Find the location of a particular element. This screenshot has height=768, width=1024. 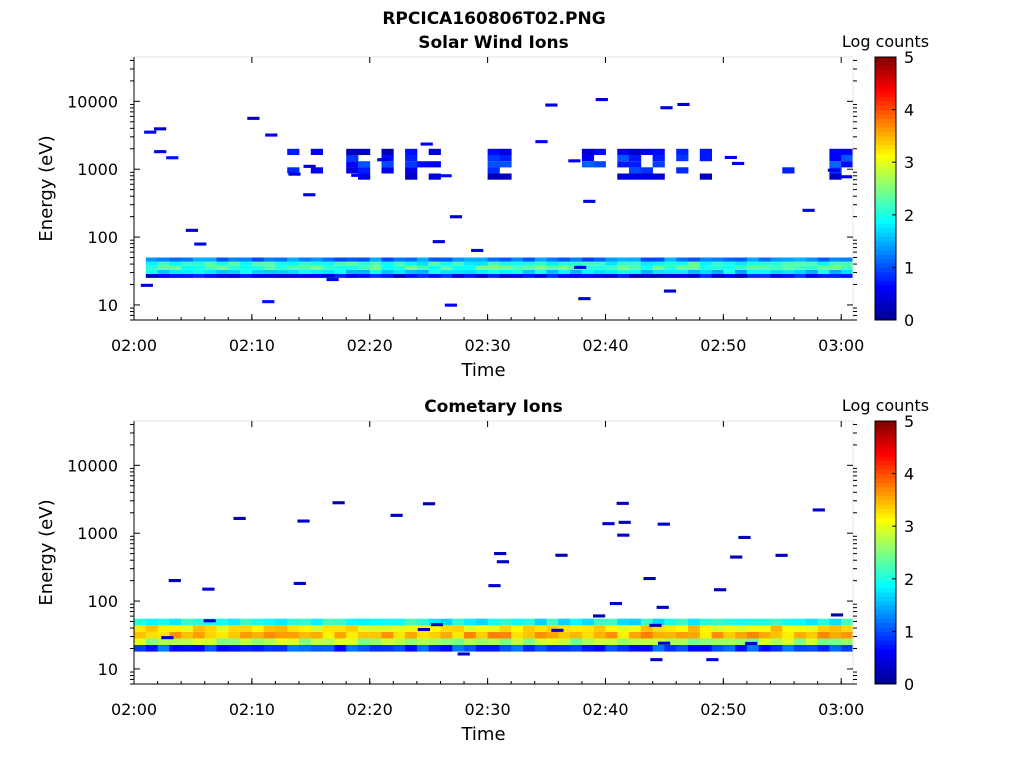

y-tick-label: 10 is located at coordinates (108, 669).